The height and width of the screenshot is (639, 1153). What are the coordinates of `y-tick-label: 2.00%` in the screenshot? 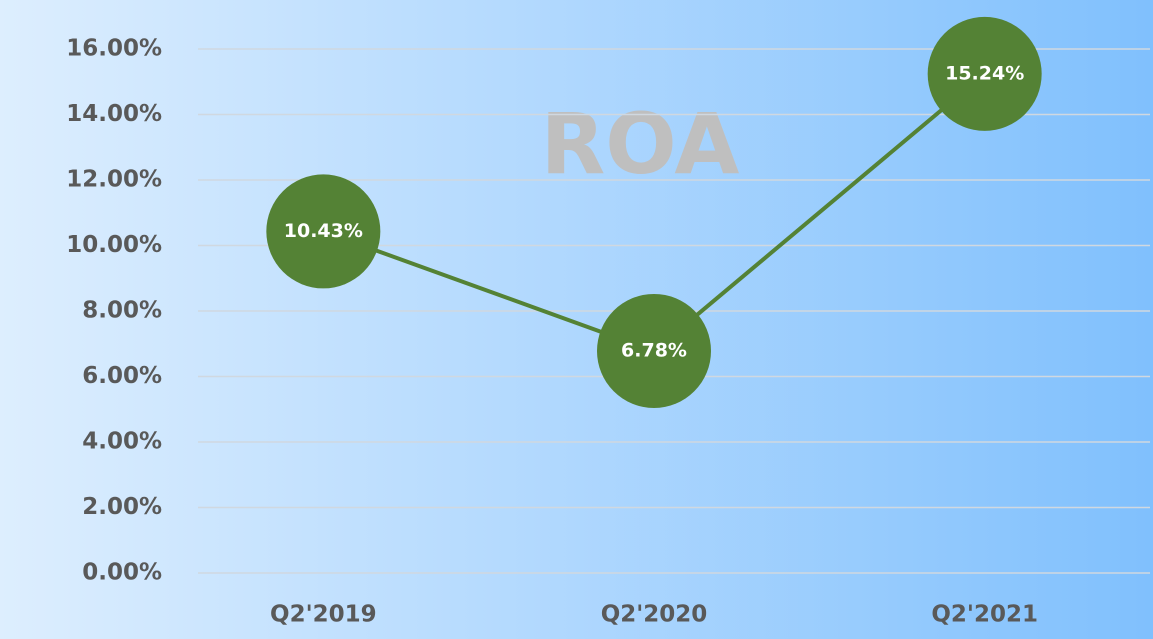 It's located at (122, 507).